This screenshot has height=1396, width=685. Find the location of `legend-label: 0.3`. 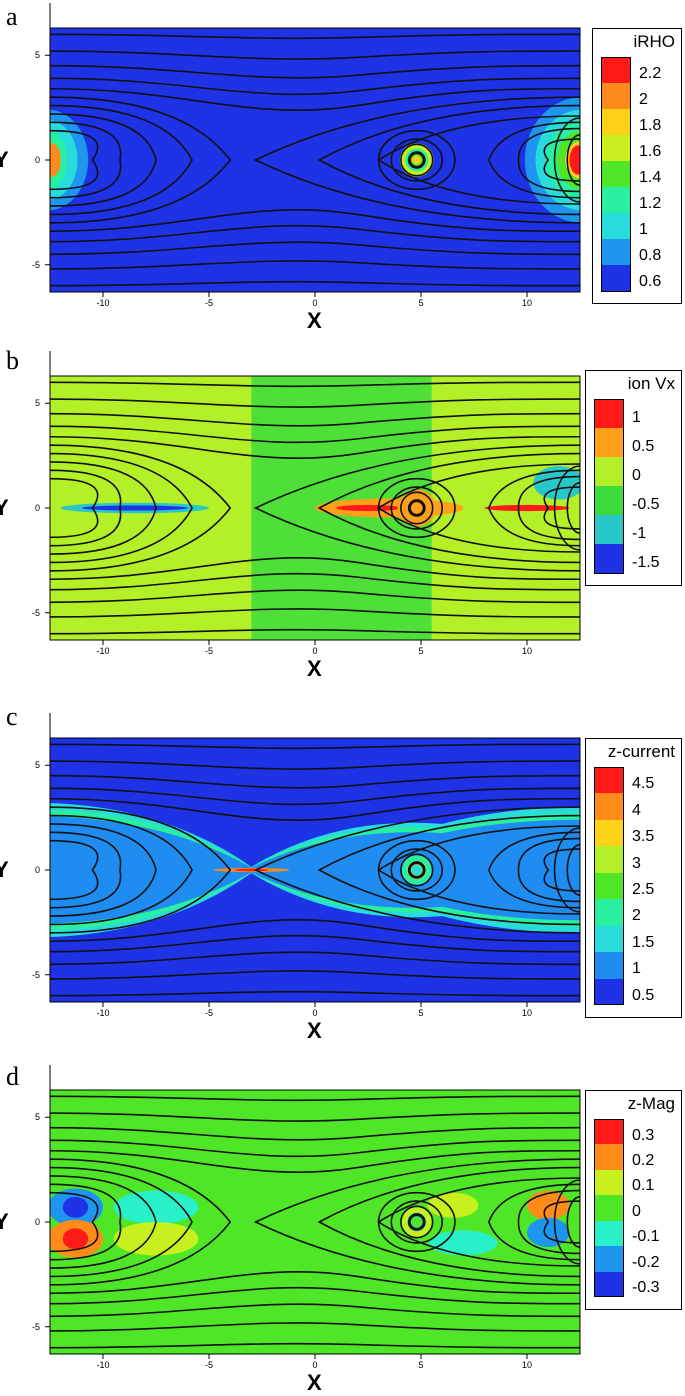

legend-label: 0.3 is located at coordinates (643, 1135).